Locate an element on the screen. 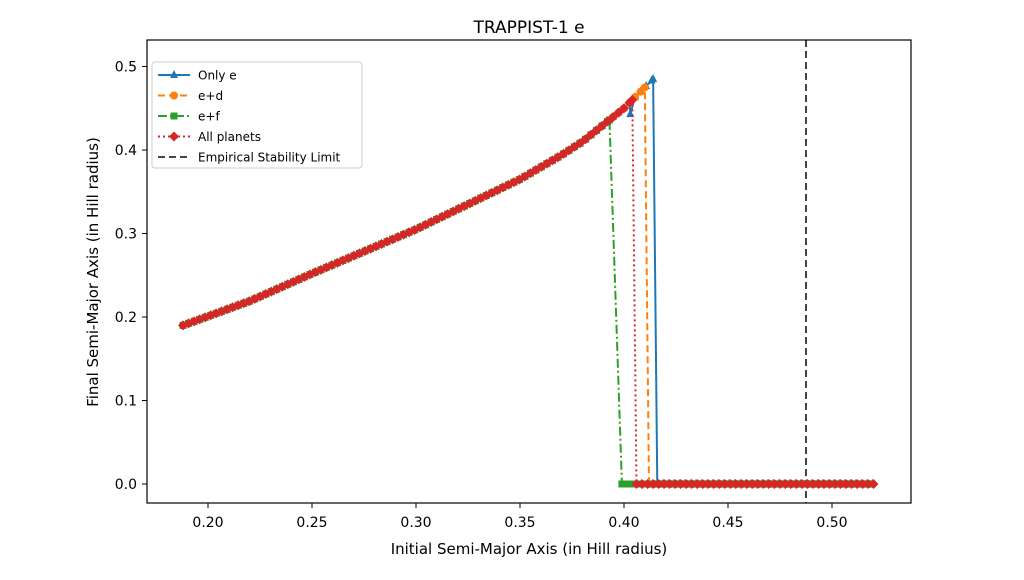 This screenshot has height=580, width=1024. y-tick-label: 0.5 is located at coordinates (126, 68).